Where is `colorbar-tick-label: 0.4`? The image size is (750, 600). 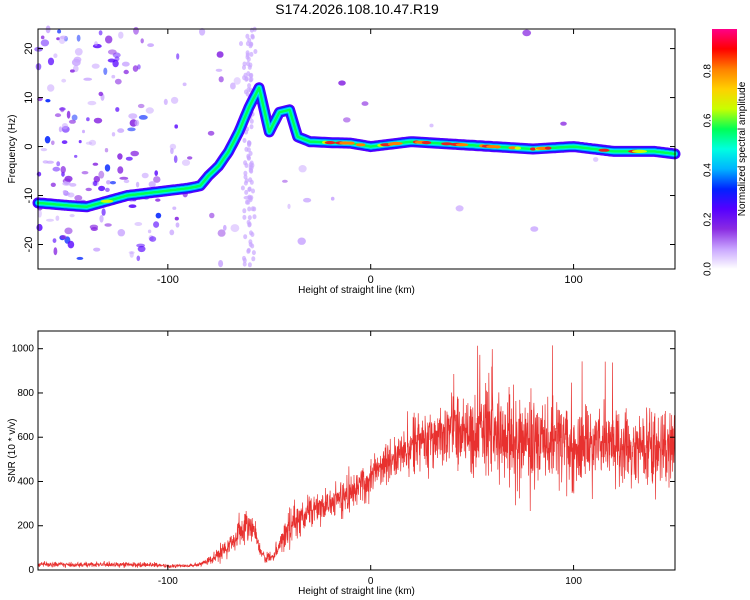 colorbar-tick-label: 0.4 is located at coordinates (708, 170).